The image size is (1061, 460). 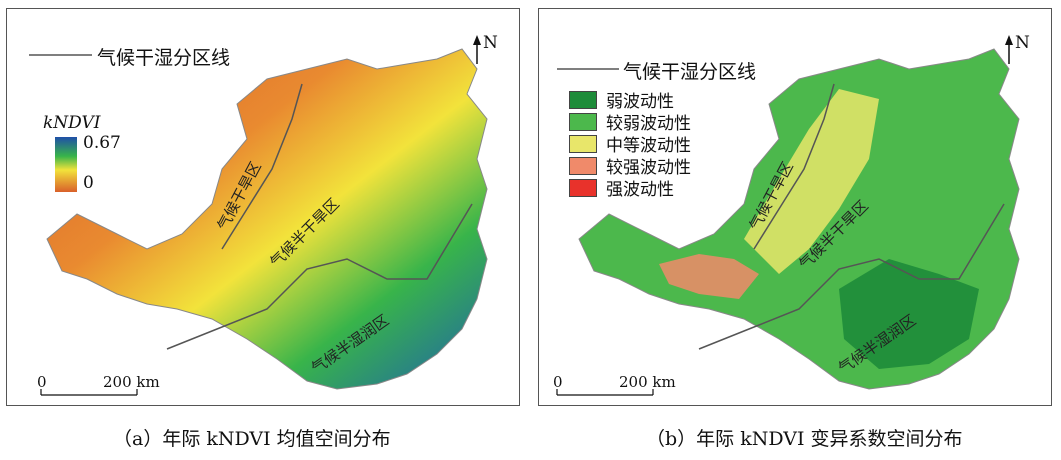 What do you see at coordinates (102, 143) in the screenshot?
I see `colorbar-max: 0.67` at bounding box center [102, 143].